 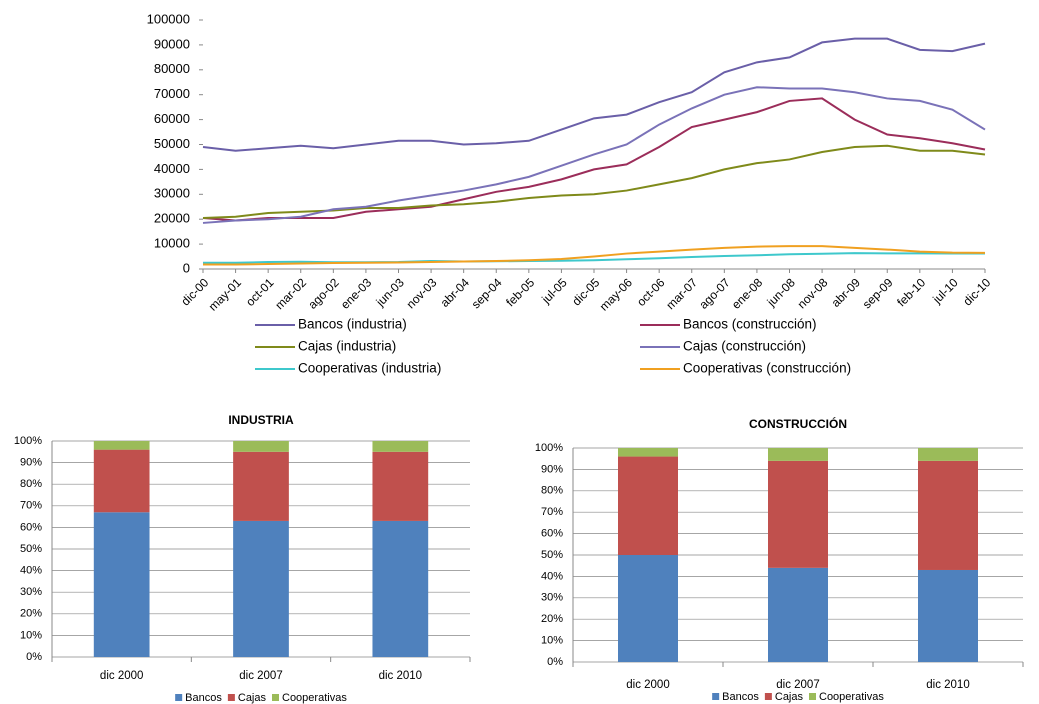 What do you see at coordinates (714, 293) in the screenshot?
I see `x-tick-label: ago-07` at bounding box center [714, 293].